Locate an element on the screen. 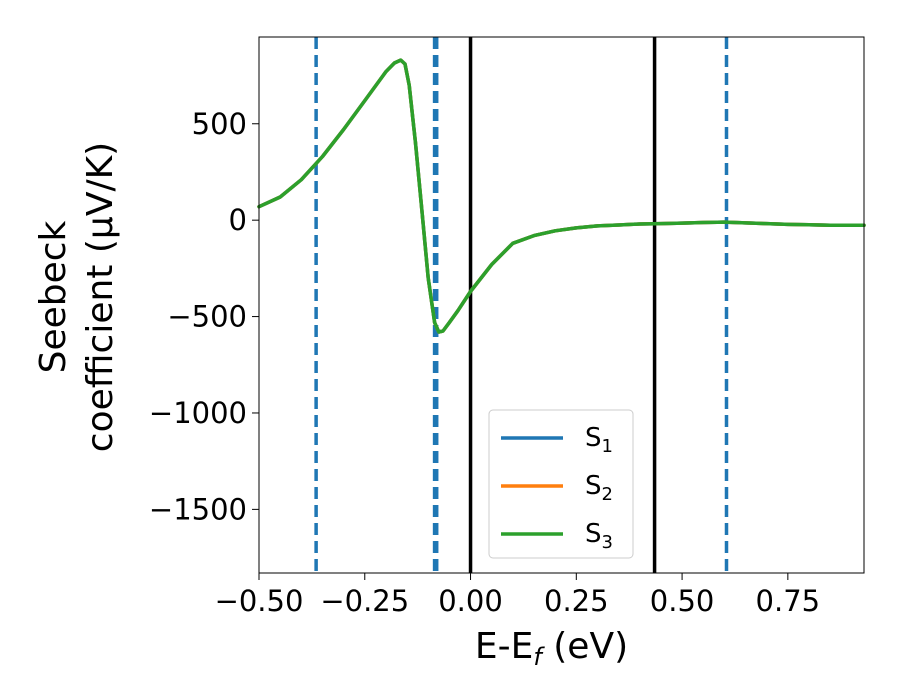  legend-label-s3: S3 is located at coordinates (599, 536).